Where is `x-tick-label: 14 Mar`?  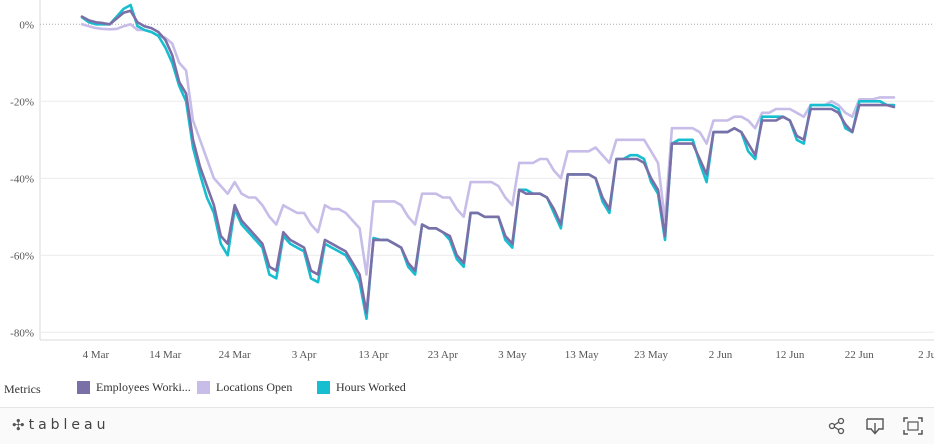
x-tick-label: 14 Mar is located at coordinates (165, 355).